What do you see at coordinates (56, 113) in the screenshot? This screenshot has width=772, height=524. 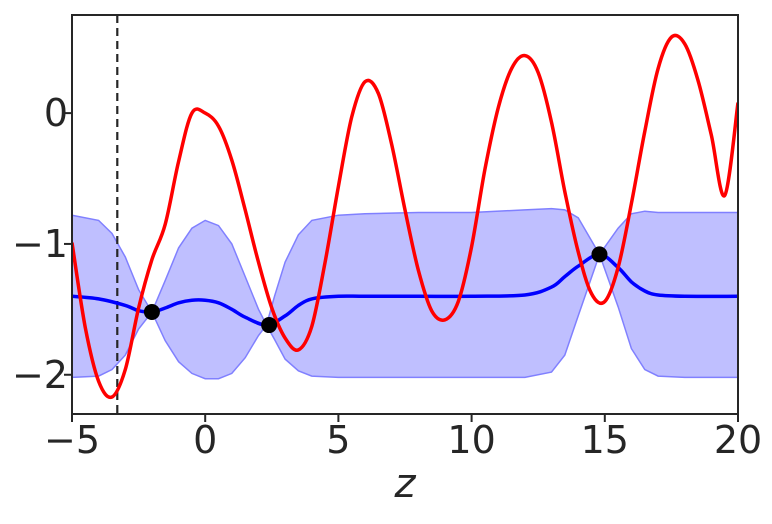 I see `y-tick-label: 0` at bounding box center [56, 113].